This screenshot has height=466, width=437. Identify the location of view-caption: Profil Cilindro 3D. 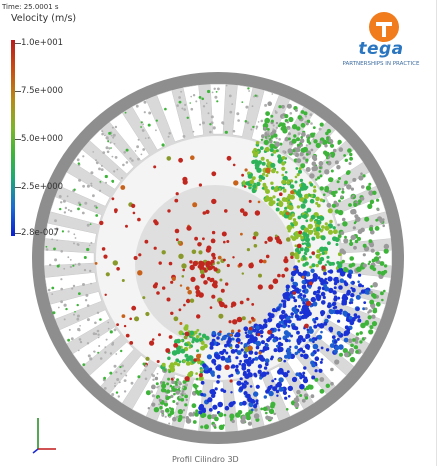
(205, 459).